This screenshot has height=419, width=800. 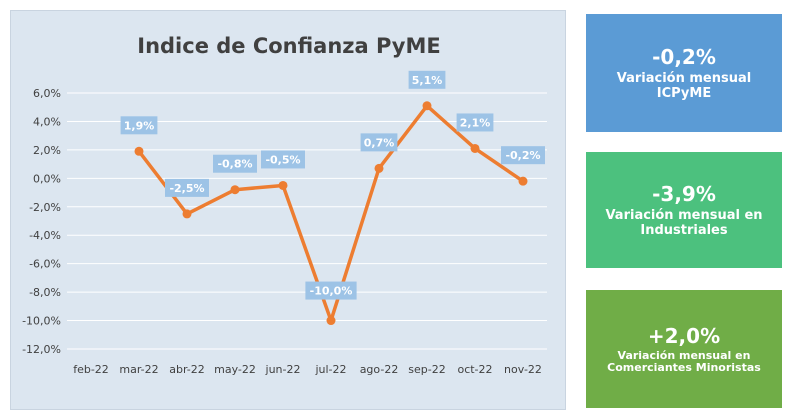 I want to click on card-comerciantes-value: +2,0%, so click(x=684, y=335).